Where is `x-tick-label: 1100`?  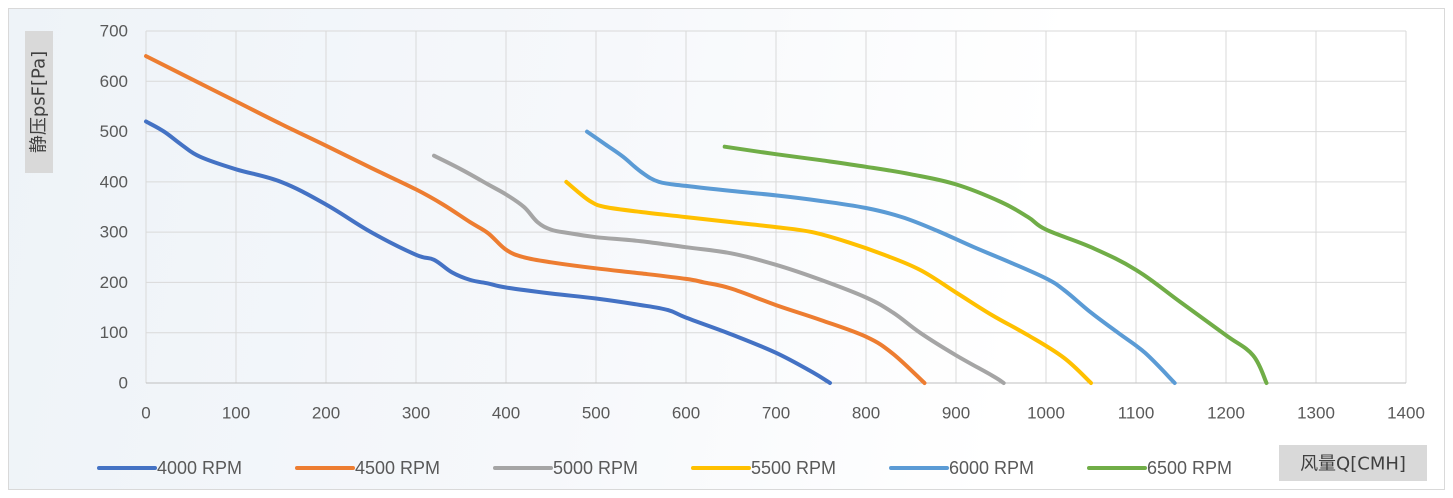
x-tick-label: 1100 is located at coordinates (1136, 413).